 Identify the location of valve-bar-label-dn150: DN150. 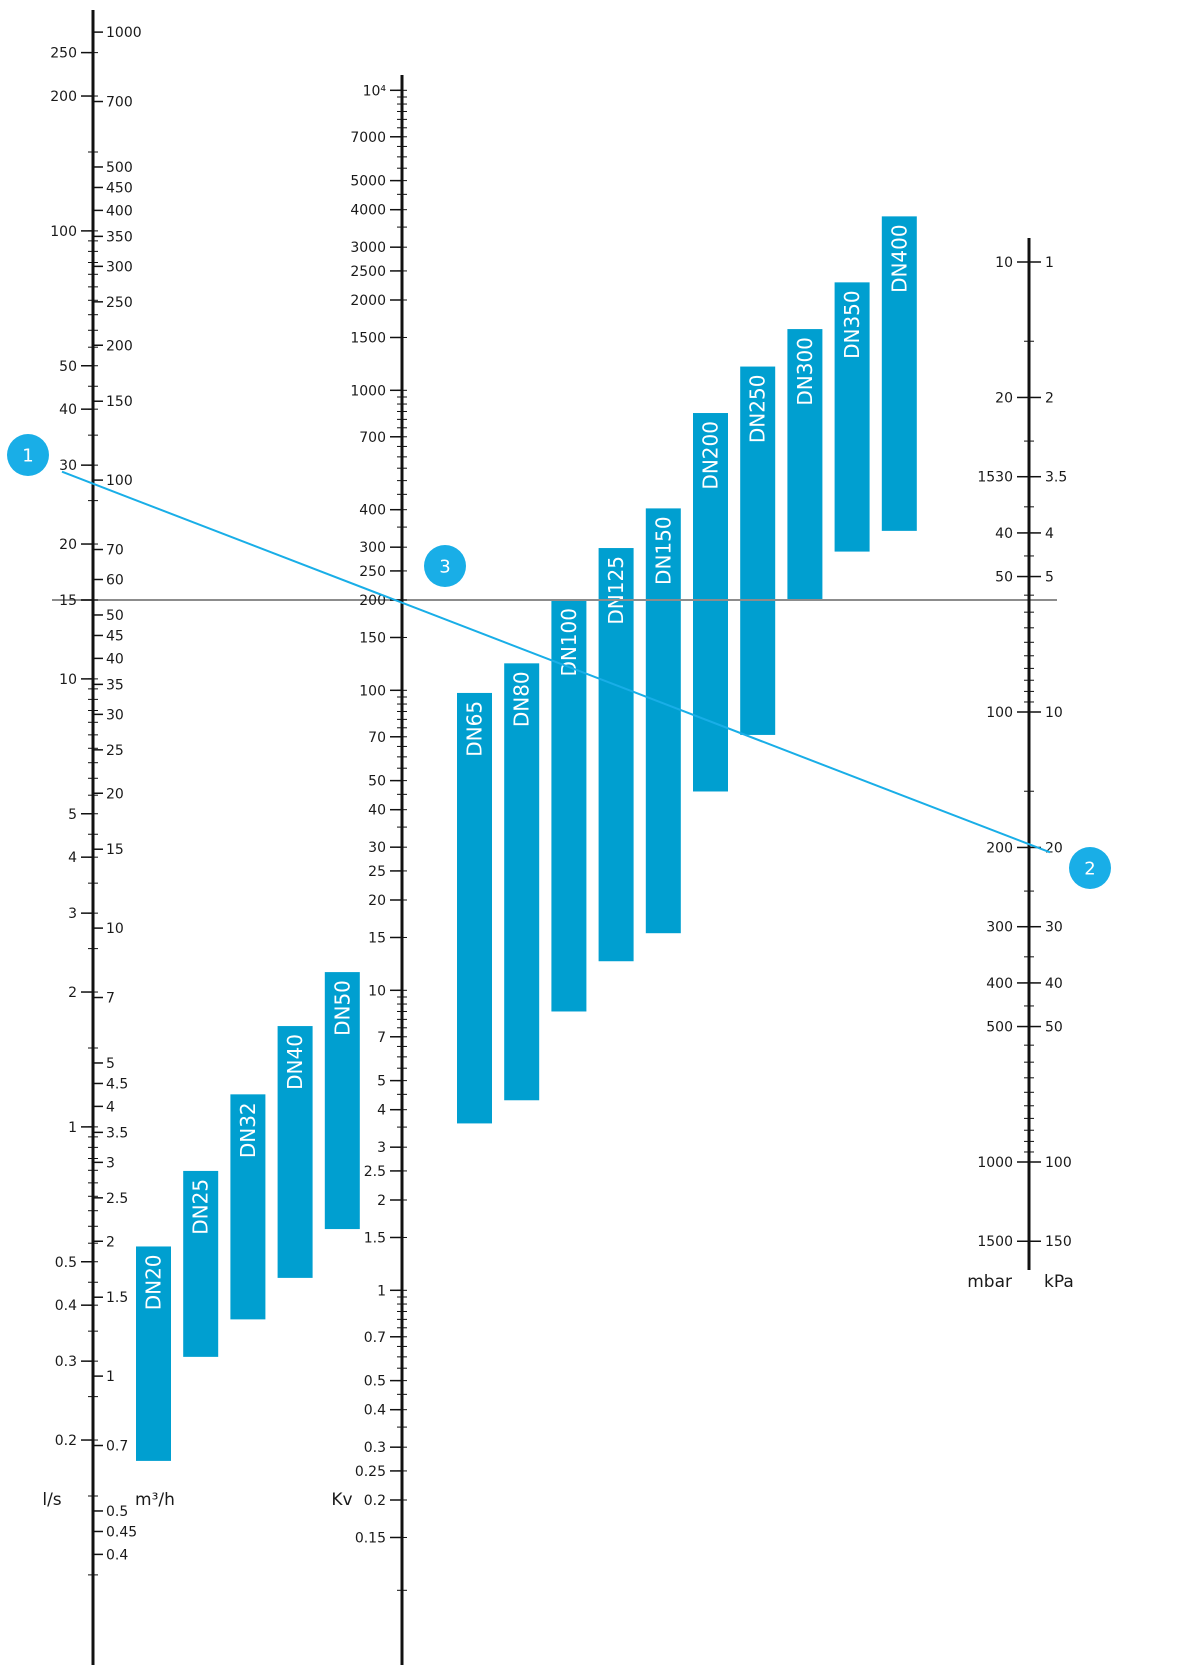
(663, 550).